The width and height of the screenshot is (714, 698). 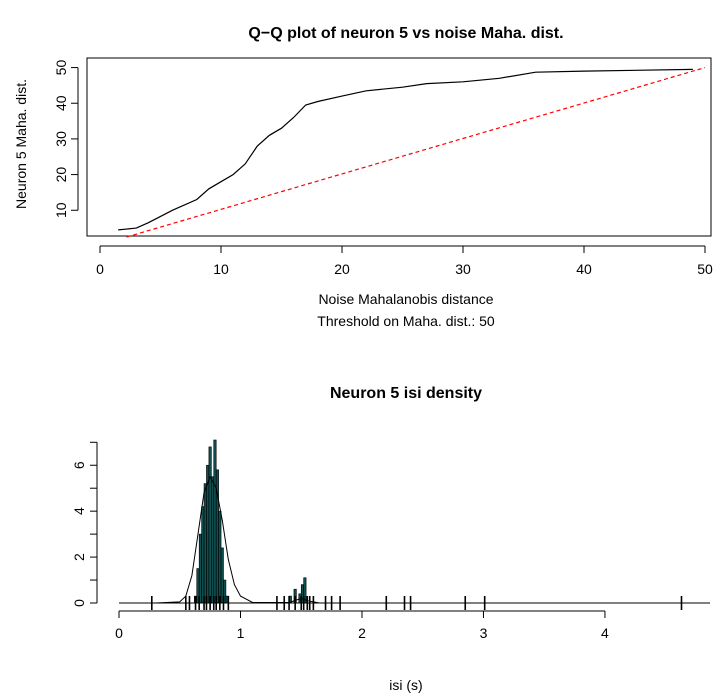 I want to click on qq-x-tick-label: 10, so click(x=221, y=269).